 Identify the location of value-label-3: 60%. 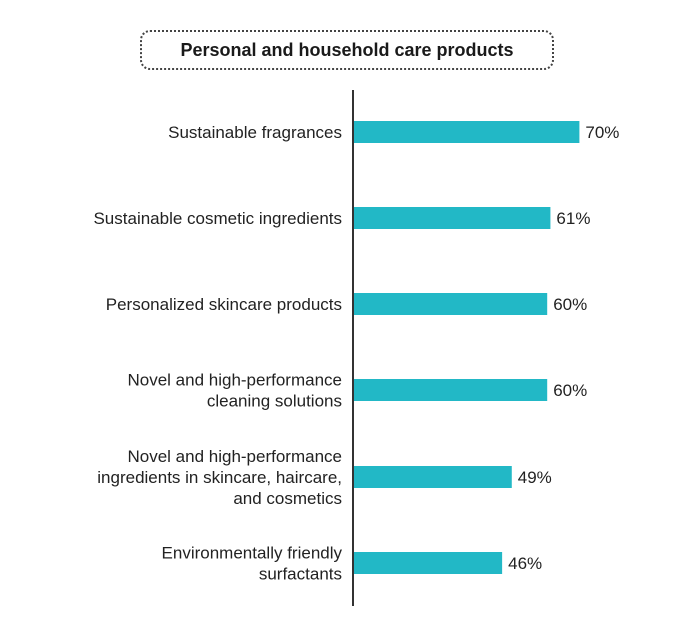
(570, 304).